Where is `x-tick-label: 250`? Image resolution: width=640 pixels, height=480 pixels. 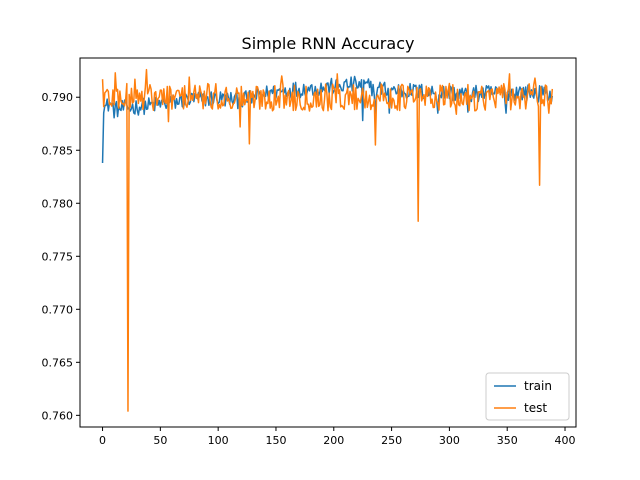
x-tick-label: 250 is located at coordinates (391, 440).